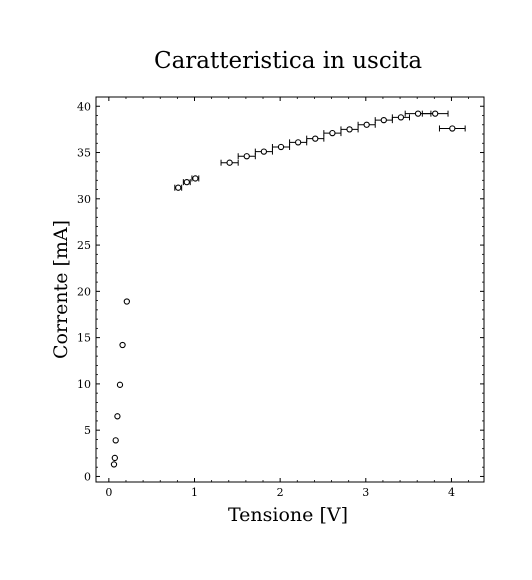 The height and width of the screenshot is (580, 532). Describe the element at coordinates (194, 492) in the screenshot. I see `x-tick-label: 1` at that location.